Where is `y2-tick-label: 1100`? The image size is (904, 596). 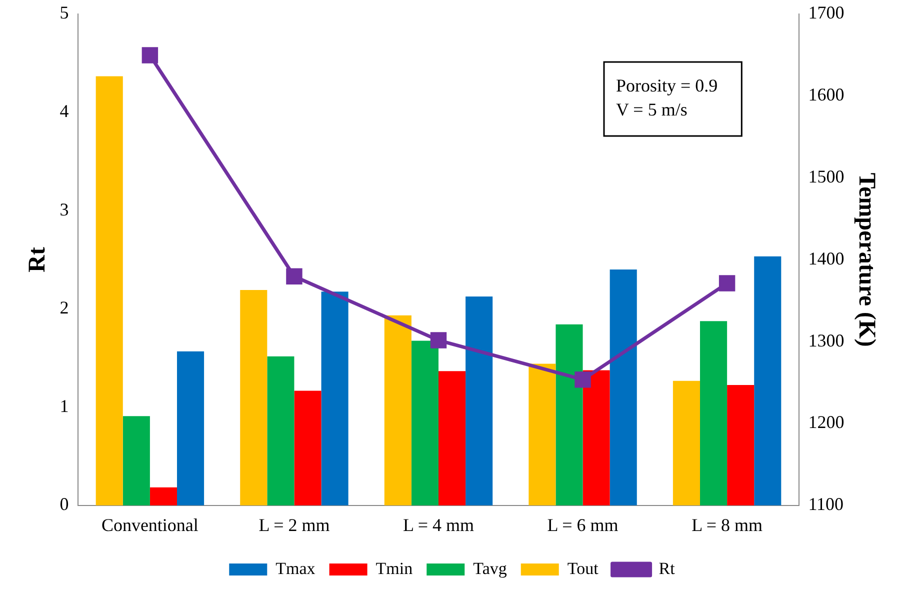 y2-tick-label: 1100 is located at coordinates (826, 504).